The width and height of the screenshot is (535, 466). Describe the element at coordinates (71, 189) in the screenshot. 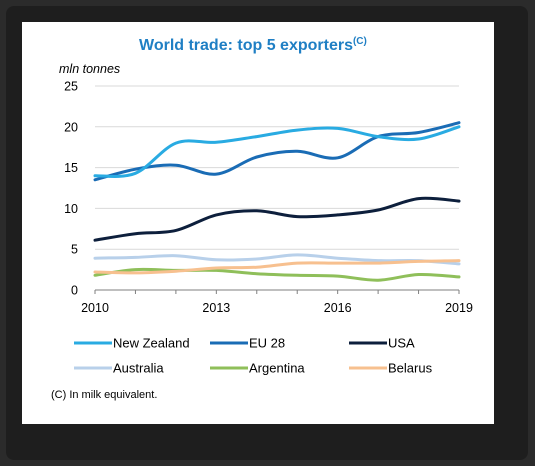

I see `y-tick-labels: 0 5 10 15 20 25` at that location.